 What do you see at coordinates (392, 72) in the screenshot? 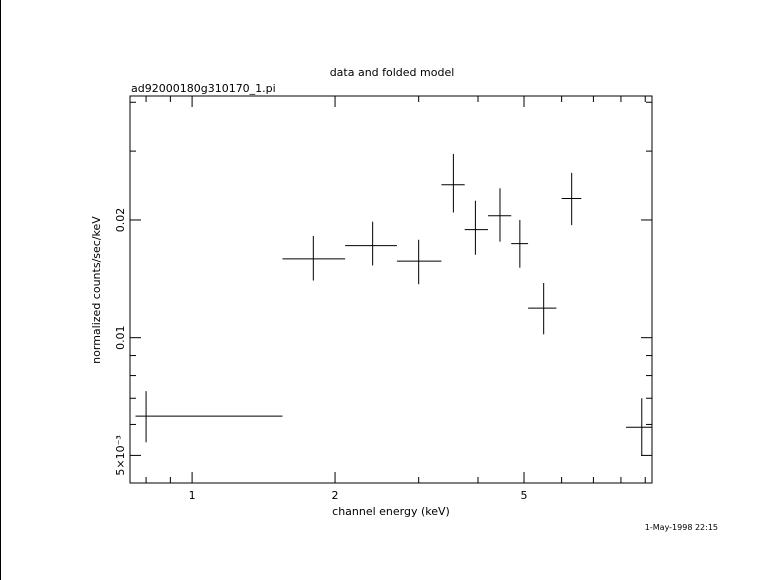
I see `chart-title: data and folded model` at bounding box center [392, 72].